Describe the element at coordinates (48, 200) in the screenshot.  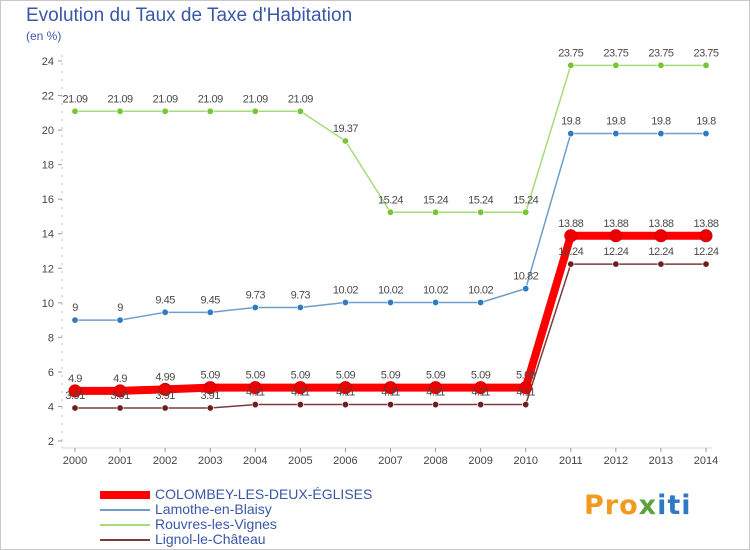
I see `y-tick-label: 16` at that location.